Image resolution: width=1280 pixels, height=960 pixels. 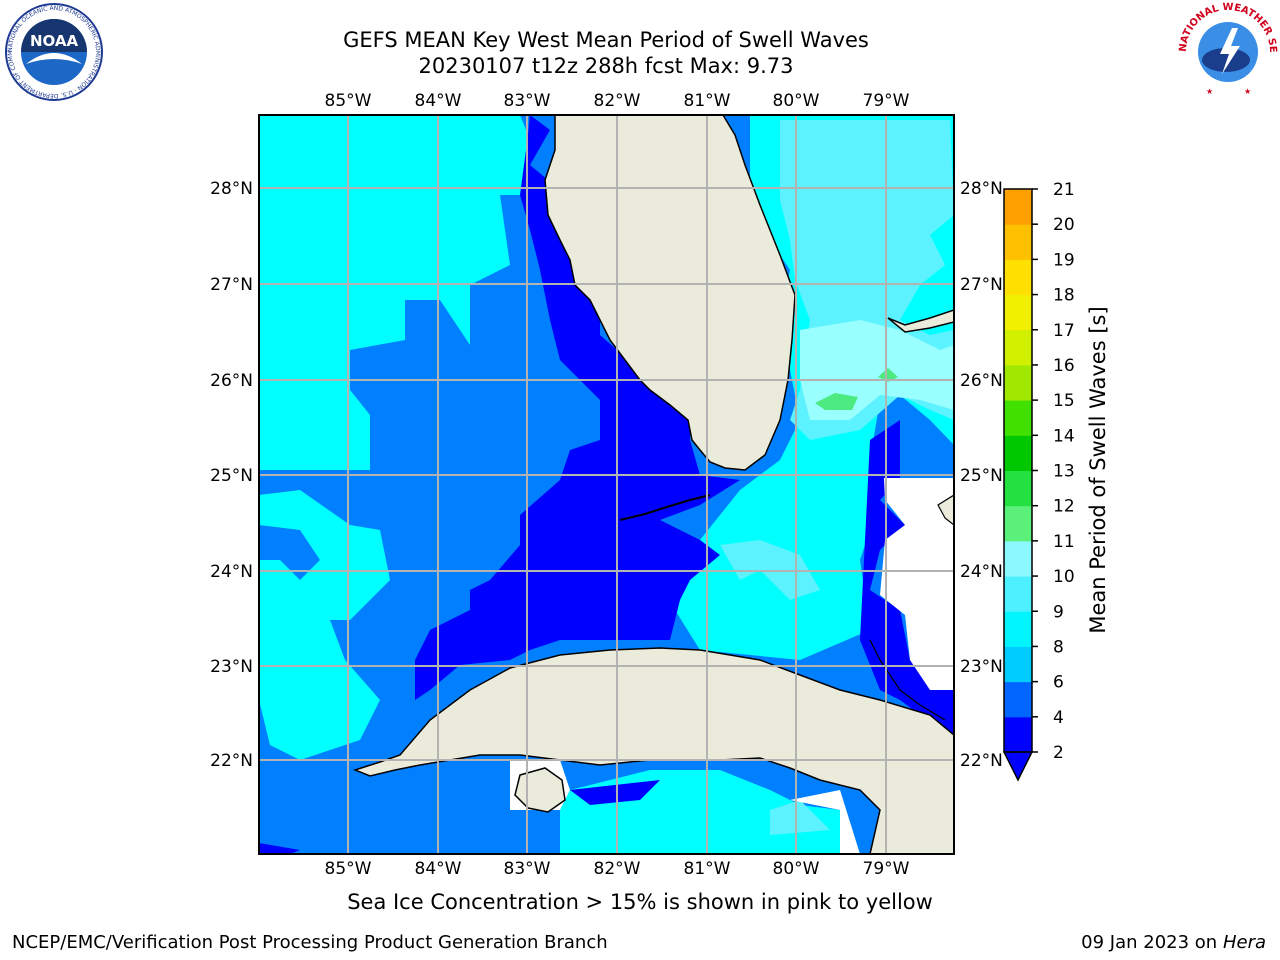 What do you see at coordinates (1064, 260) in the screenshot?
I see `colorbar-tick-label: 19` at bounding box center [1064, 260].